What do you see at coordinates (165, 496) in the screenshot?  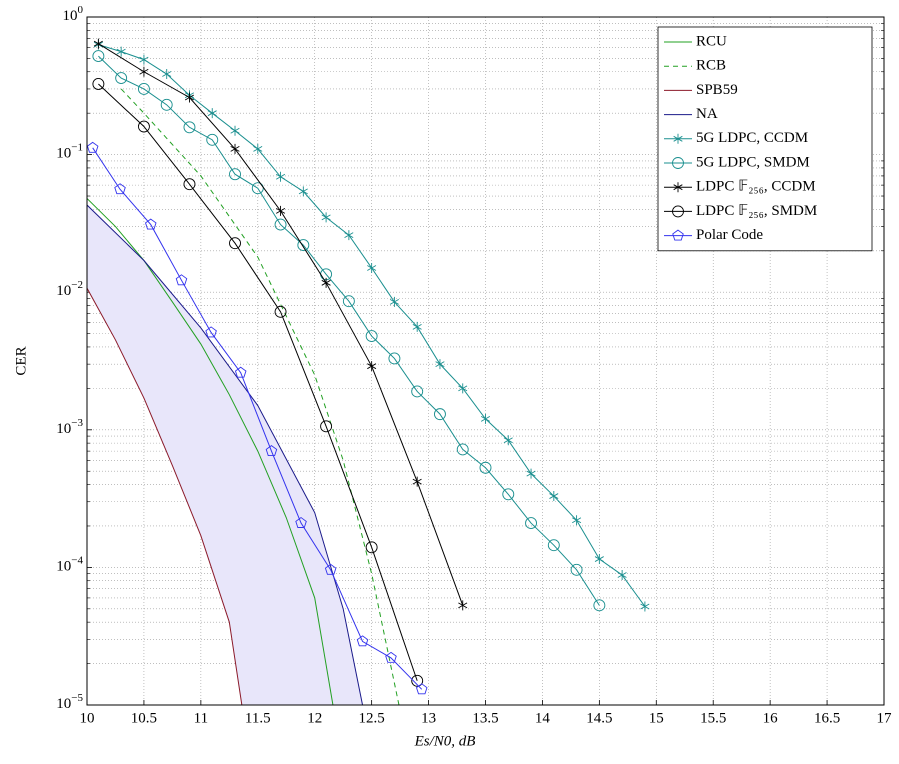 I see `series-line` at bounding box center [165, 496].